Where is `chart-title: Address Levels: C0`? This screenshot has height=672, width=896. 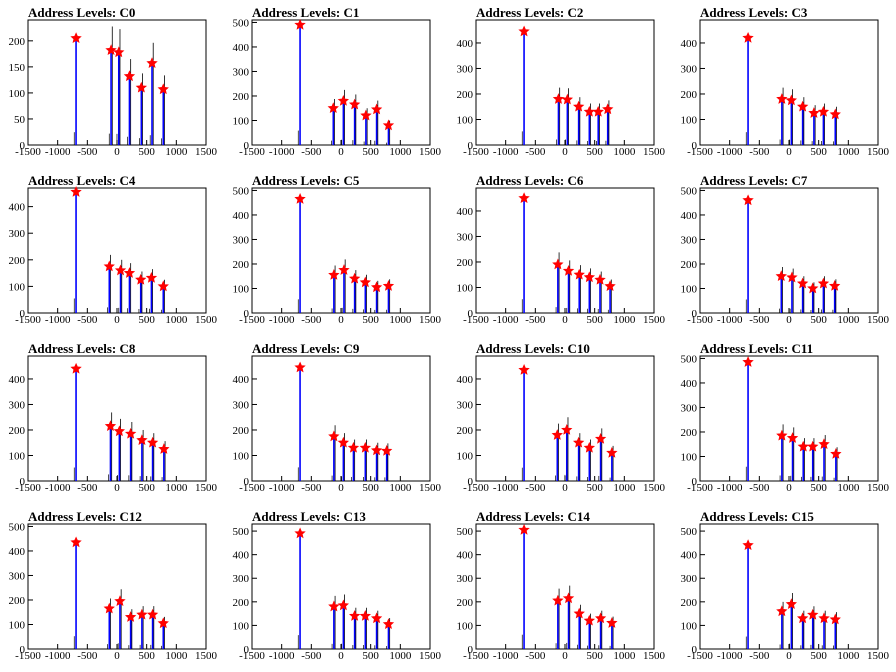
chart-title: Address Levels: C0 is located at coordinates (82, 12).